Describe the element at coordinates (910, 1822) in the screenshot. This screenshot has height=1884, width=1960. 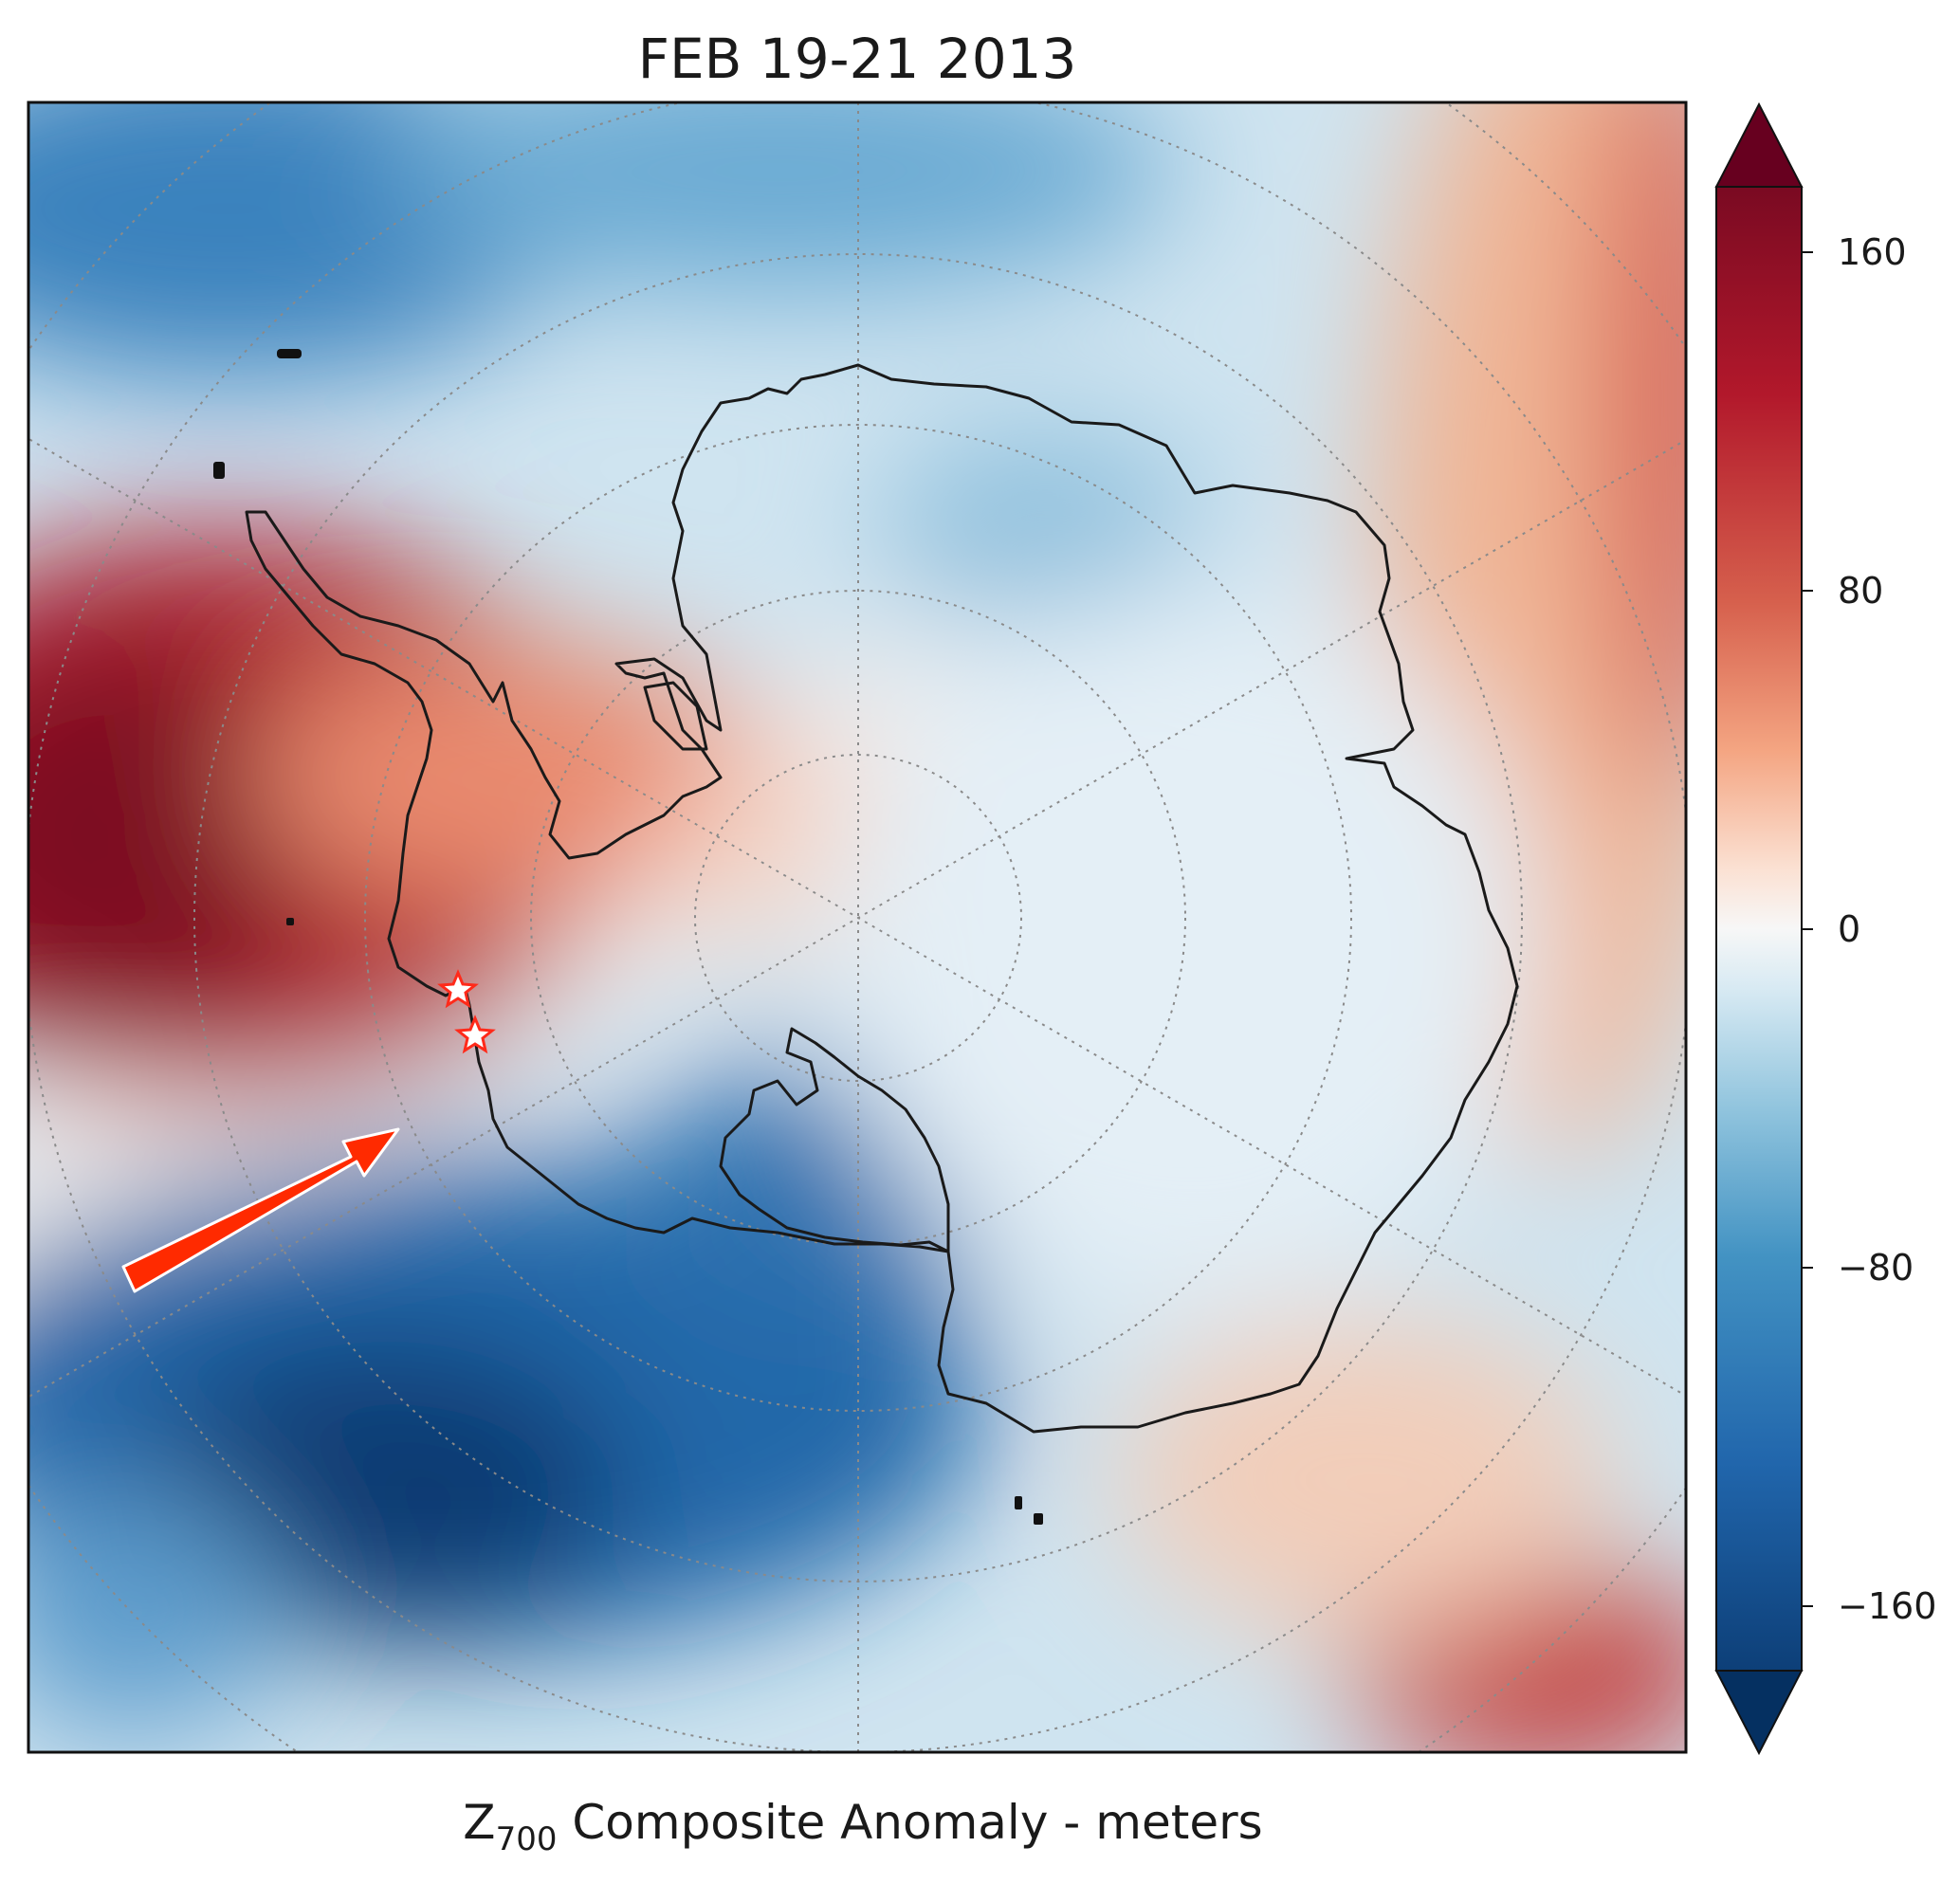
I see `caption-text: Composite Anomaly - meters` at that location.